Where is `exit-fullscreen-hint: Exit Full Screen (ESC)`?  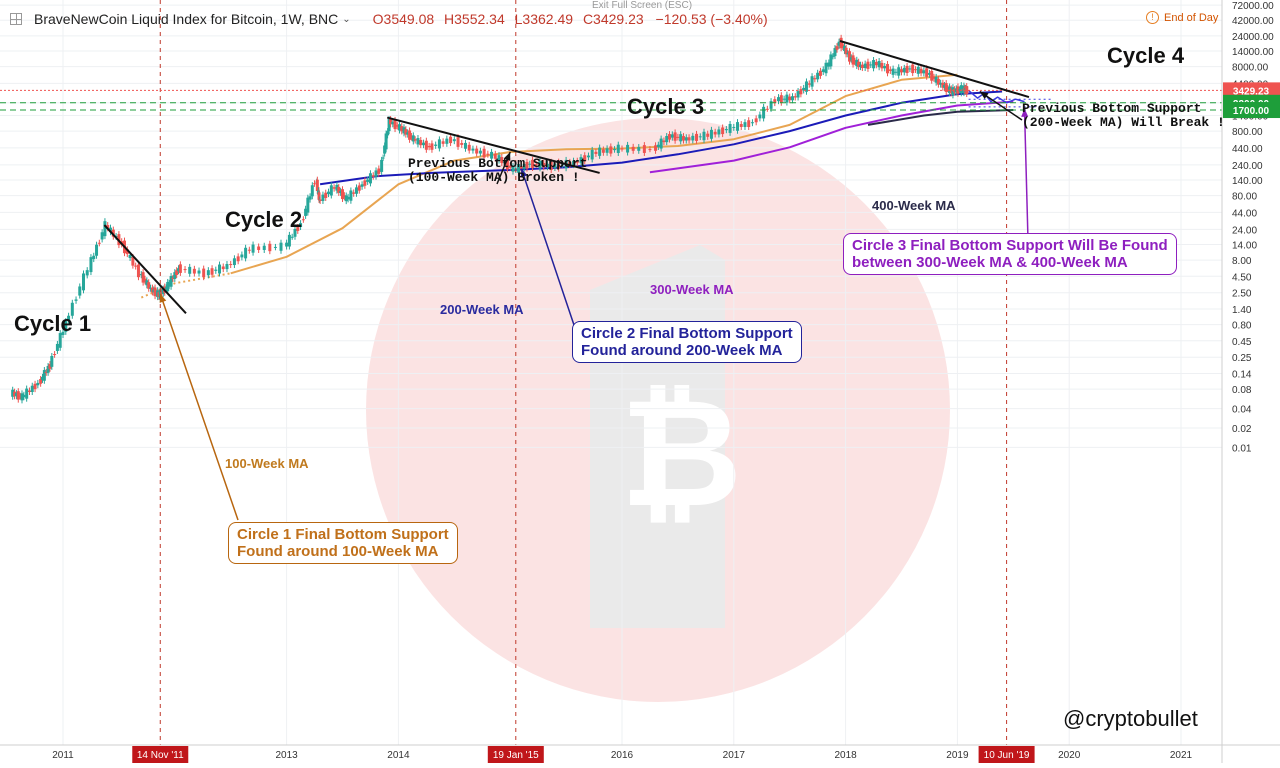
exit-fullscreen-hint: Exit Full Screen (ESC) is located at coordinates (642, 5).